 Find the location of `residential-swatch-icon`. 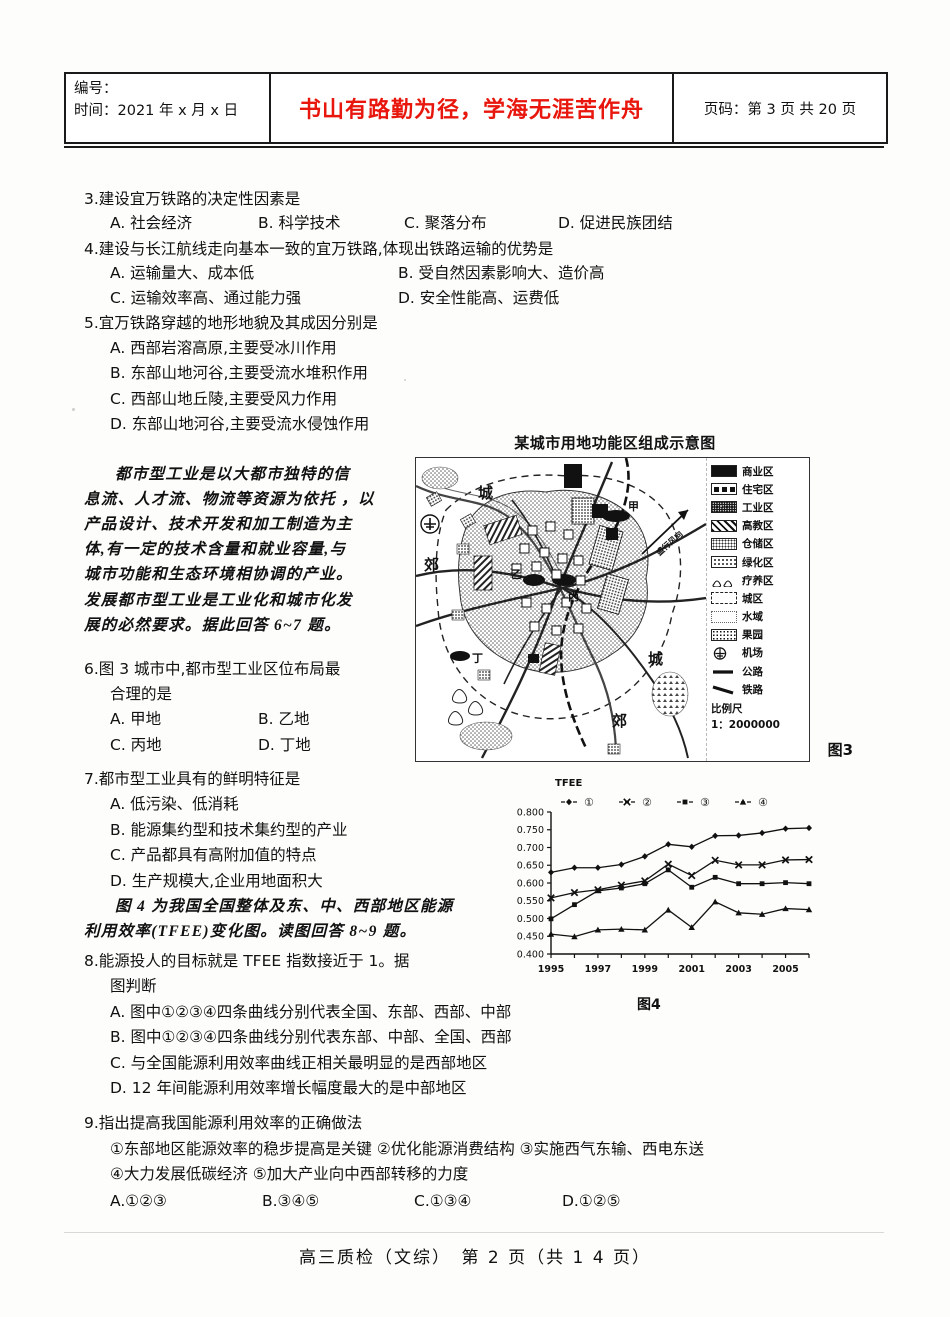

residential-swatch-icon is located at coordinates (724, 489).